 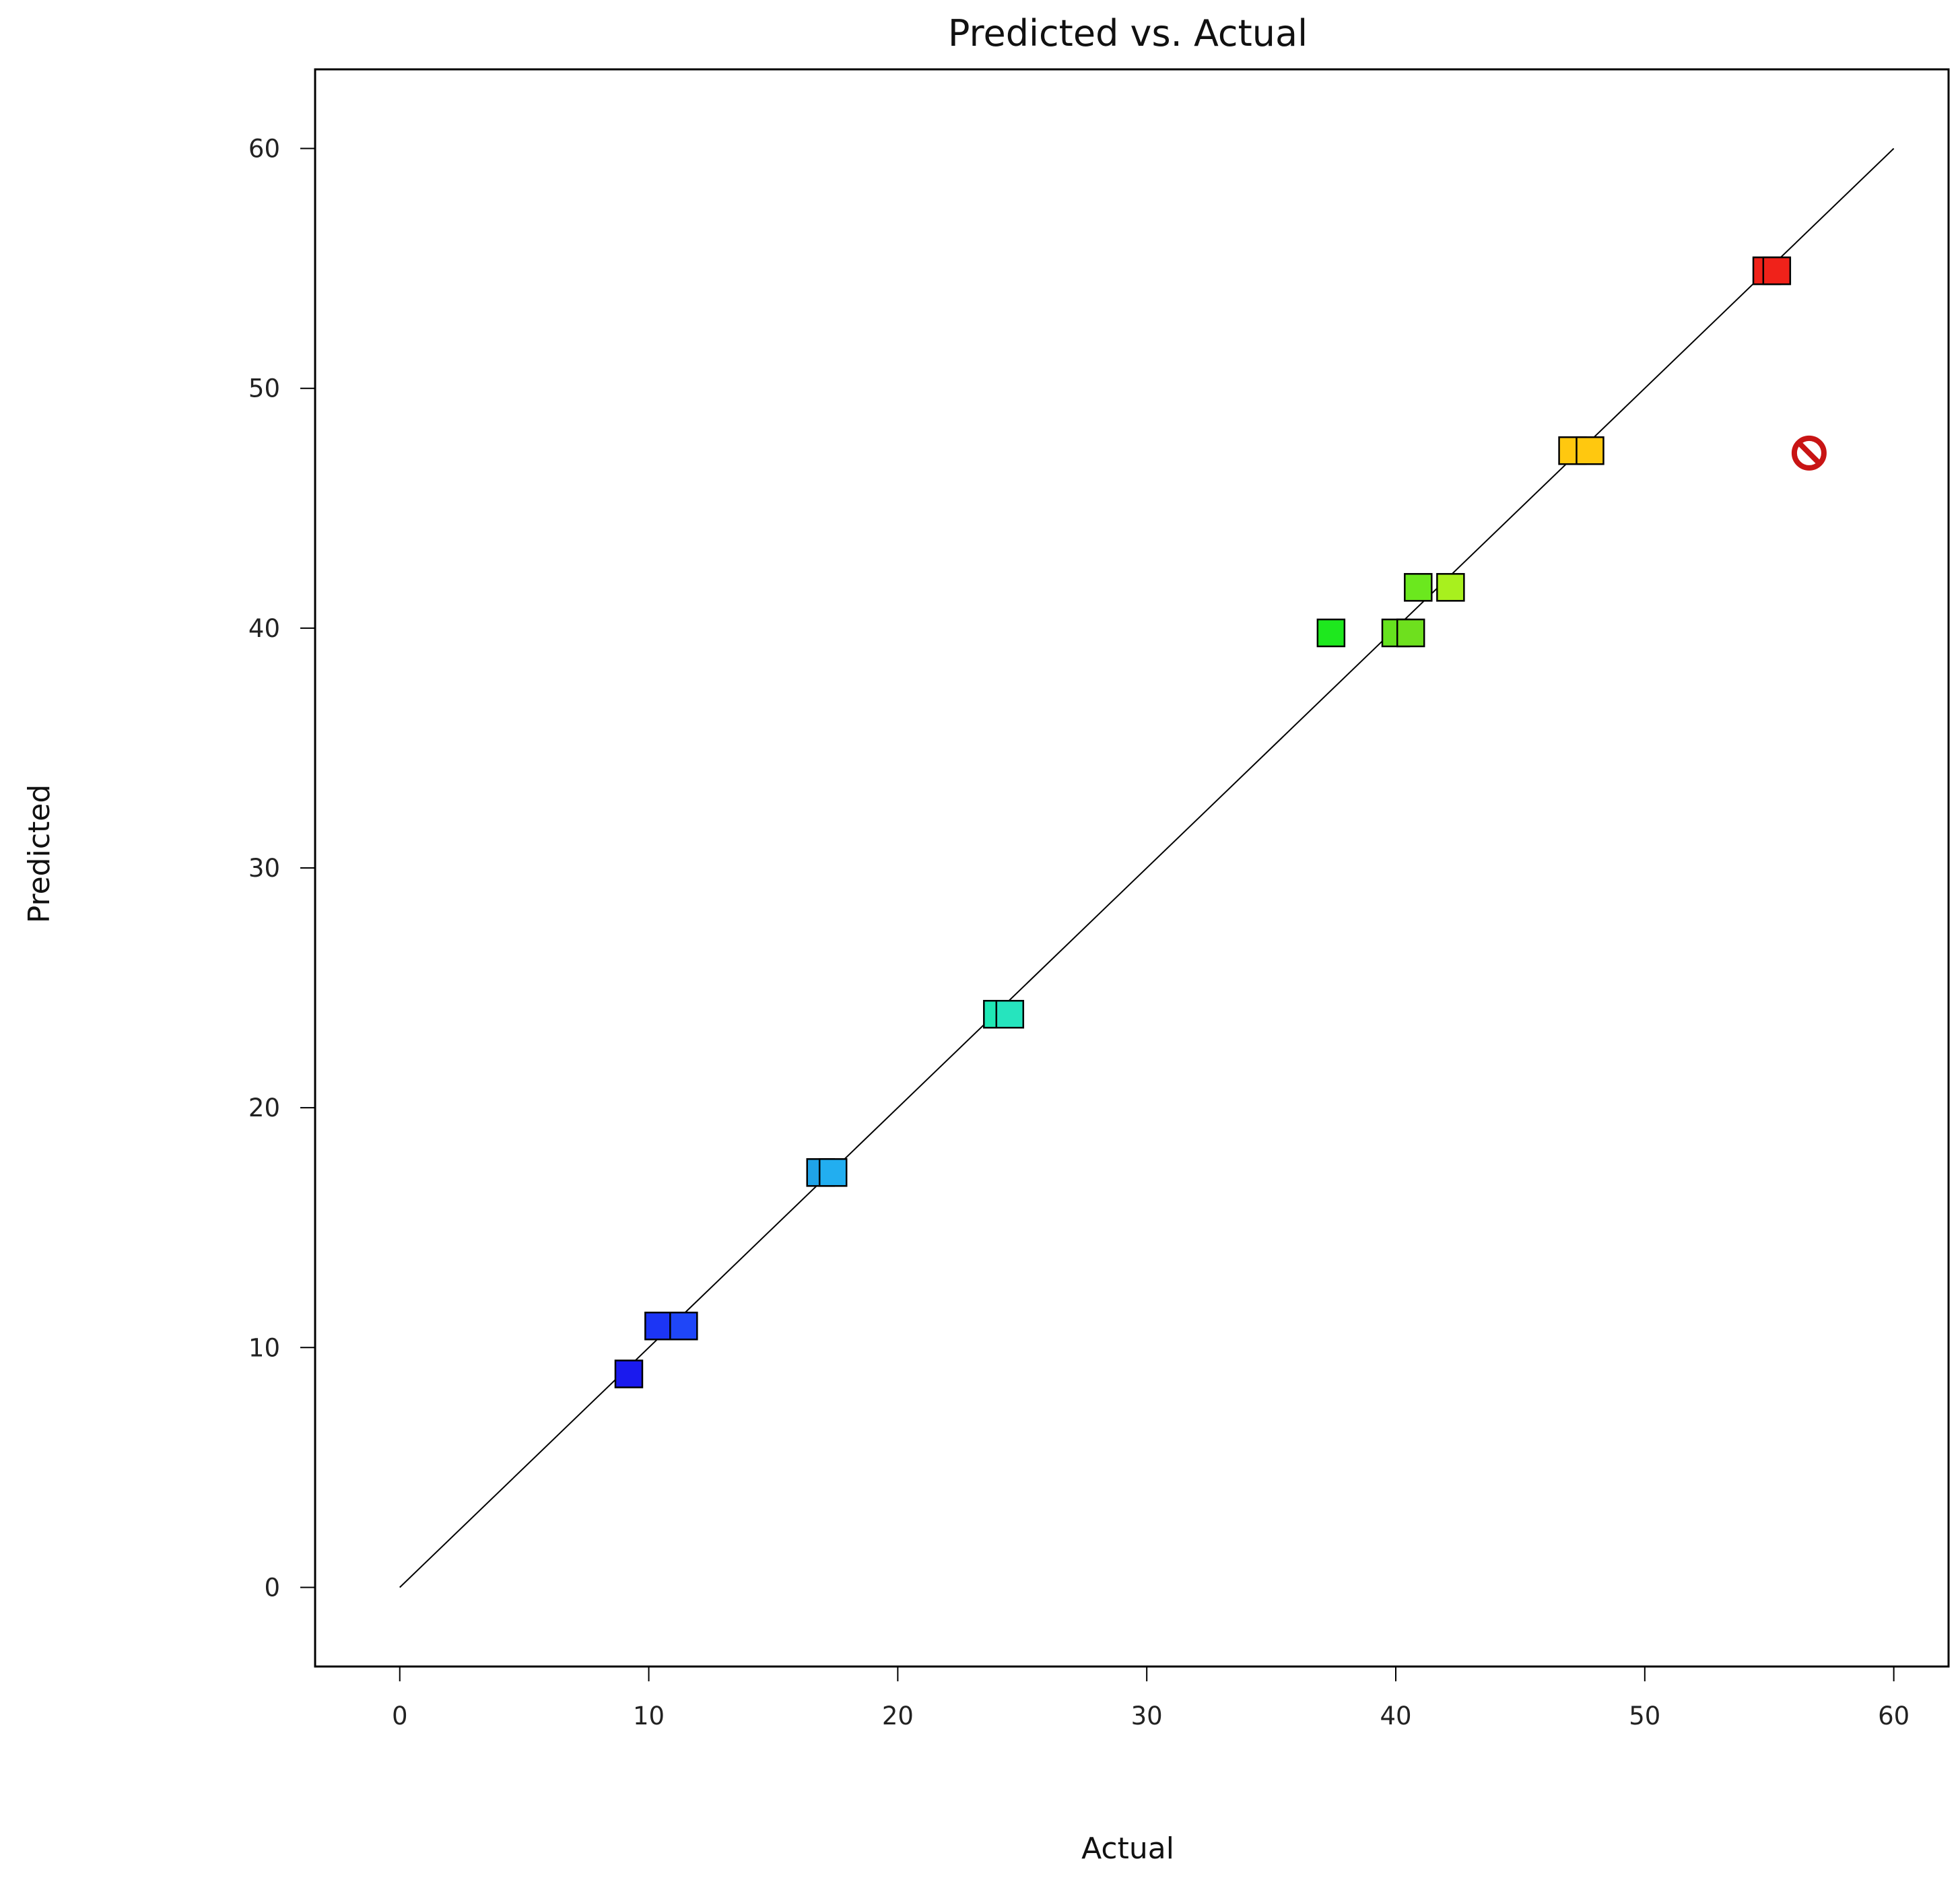 I want to click on x-axis: 0 10 20 30 40 50 60, so click(x=1151, y=1698).